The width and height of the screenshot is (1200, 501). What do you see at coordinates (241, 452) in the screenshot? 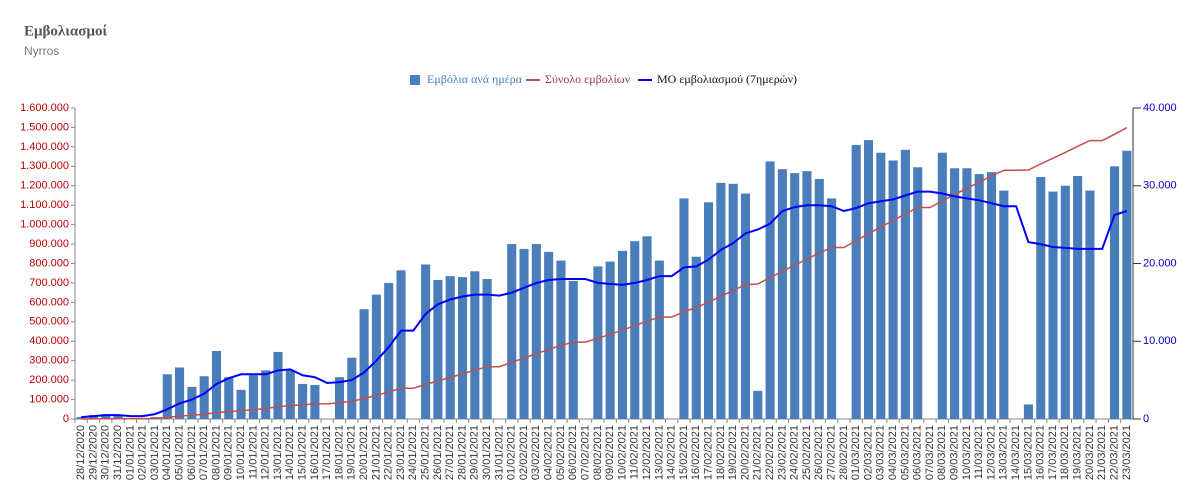
I see `x-tick-label: 10/01/2021` at bounding box center [241, 452].